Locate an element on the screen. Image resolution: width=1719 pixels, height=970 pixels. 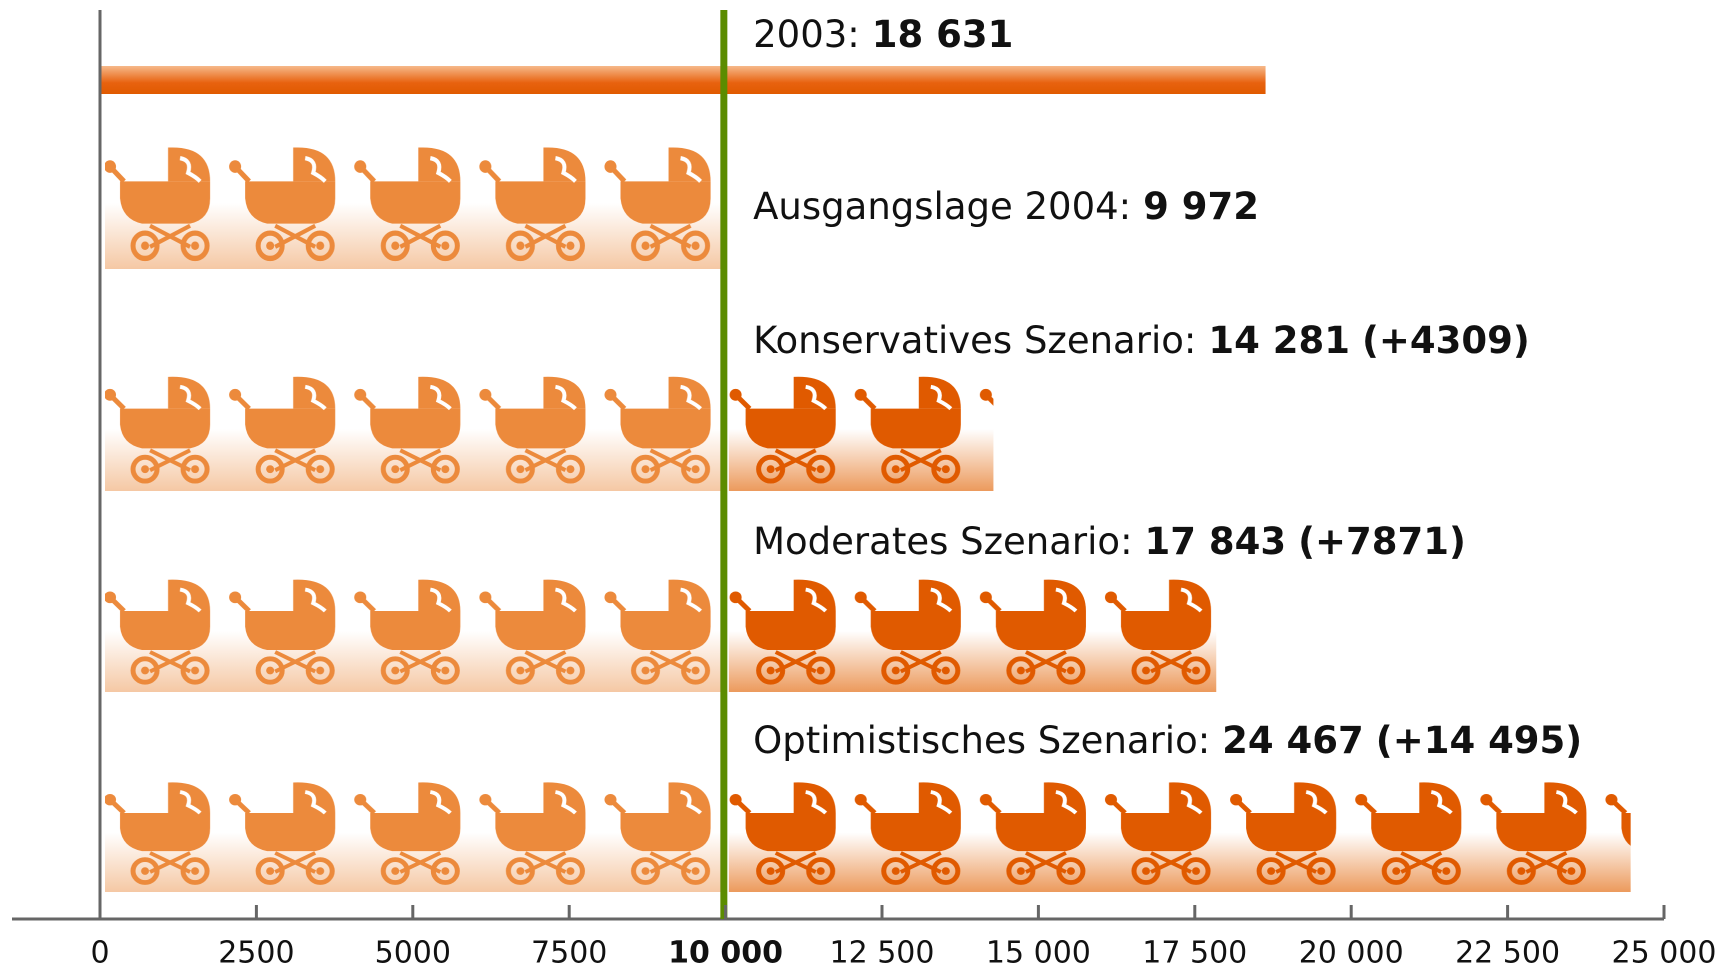
bar-label: Konservatives Szenario: 14 281 (+4309) is located at coordinates (1141, 340).